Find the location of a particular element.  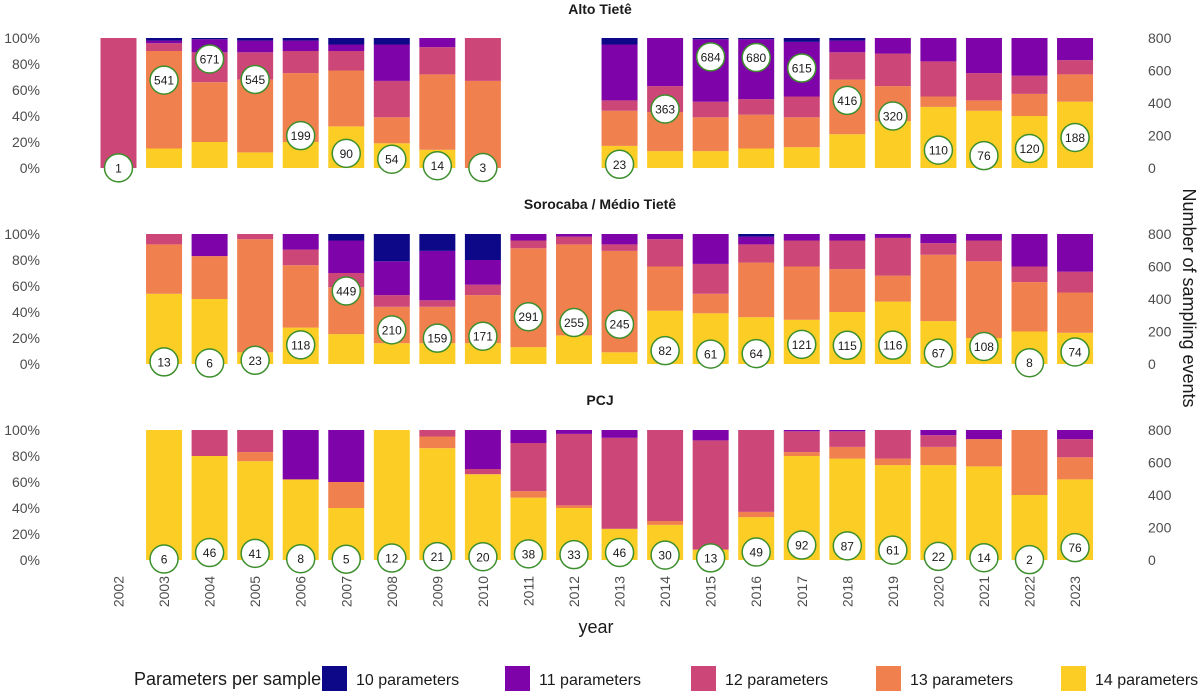

count-label: 20 is located at coordinates (483, 557).